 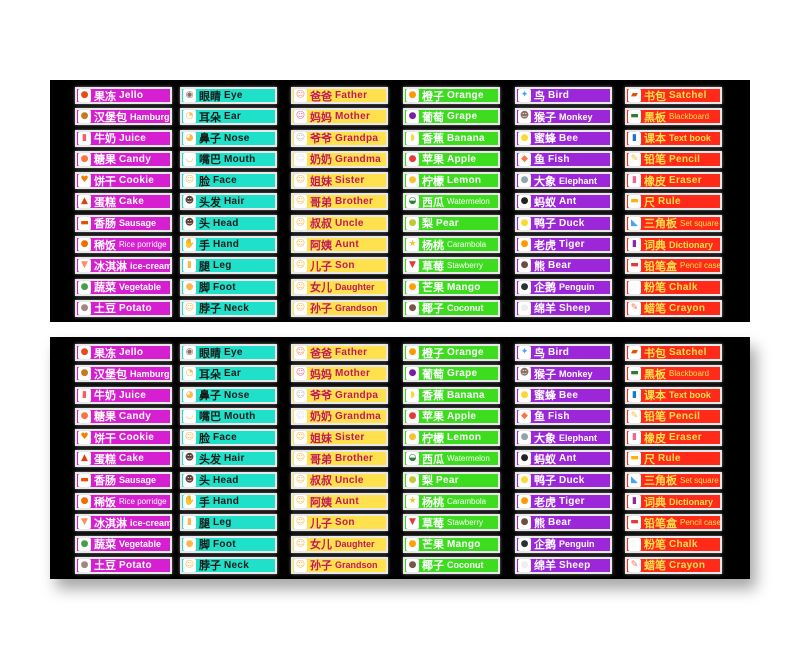 I want to click on word-english: Watermelon, so click(x=468, y=459).